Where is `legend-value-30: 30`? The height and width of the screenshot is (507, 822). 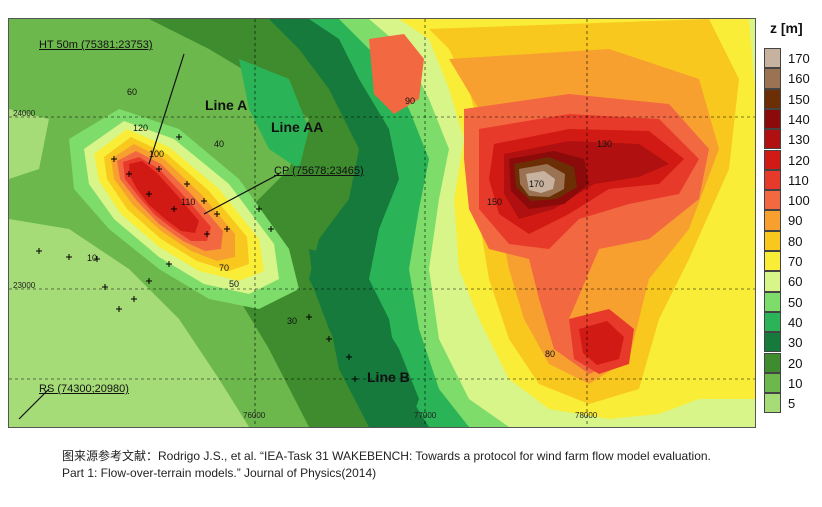 legend-value-30: 30 is located at coordinates (795, 343).